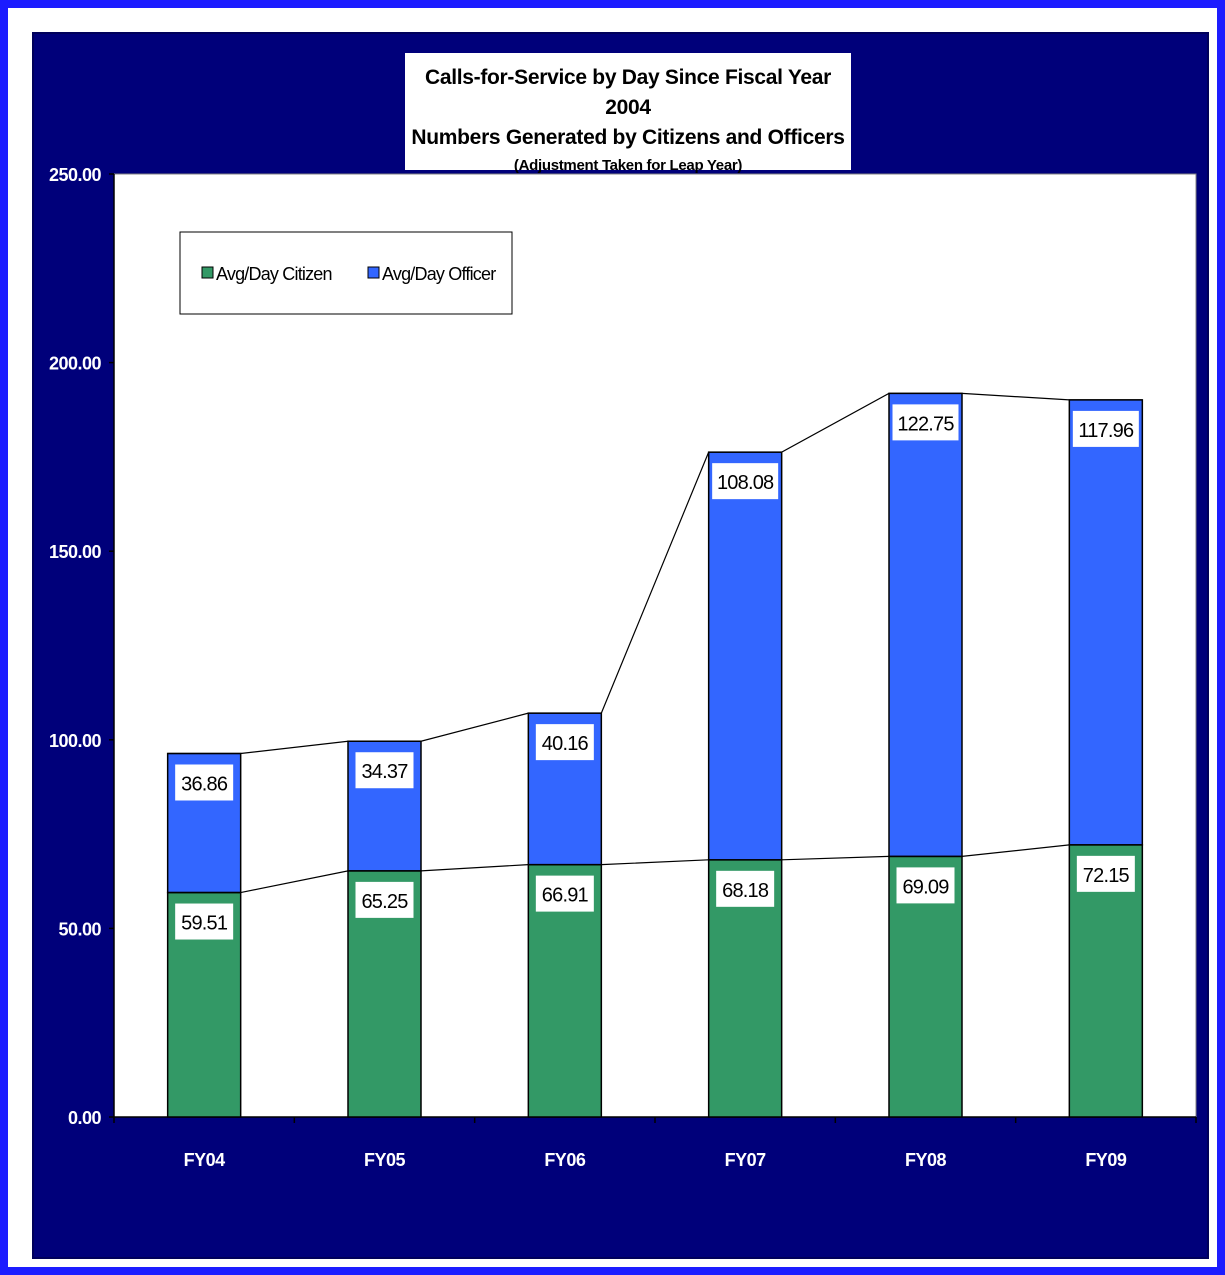 The height and width of the screenshot is (1275, 1225). I want to click on x-tick-label: FY04, so click(205, 1160).